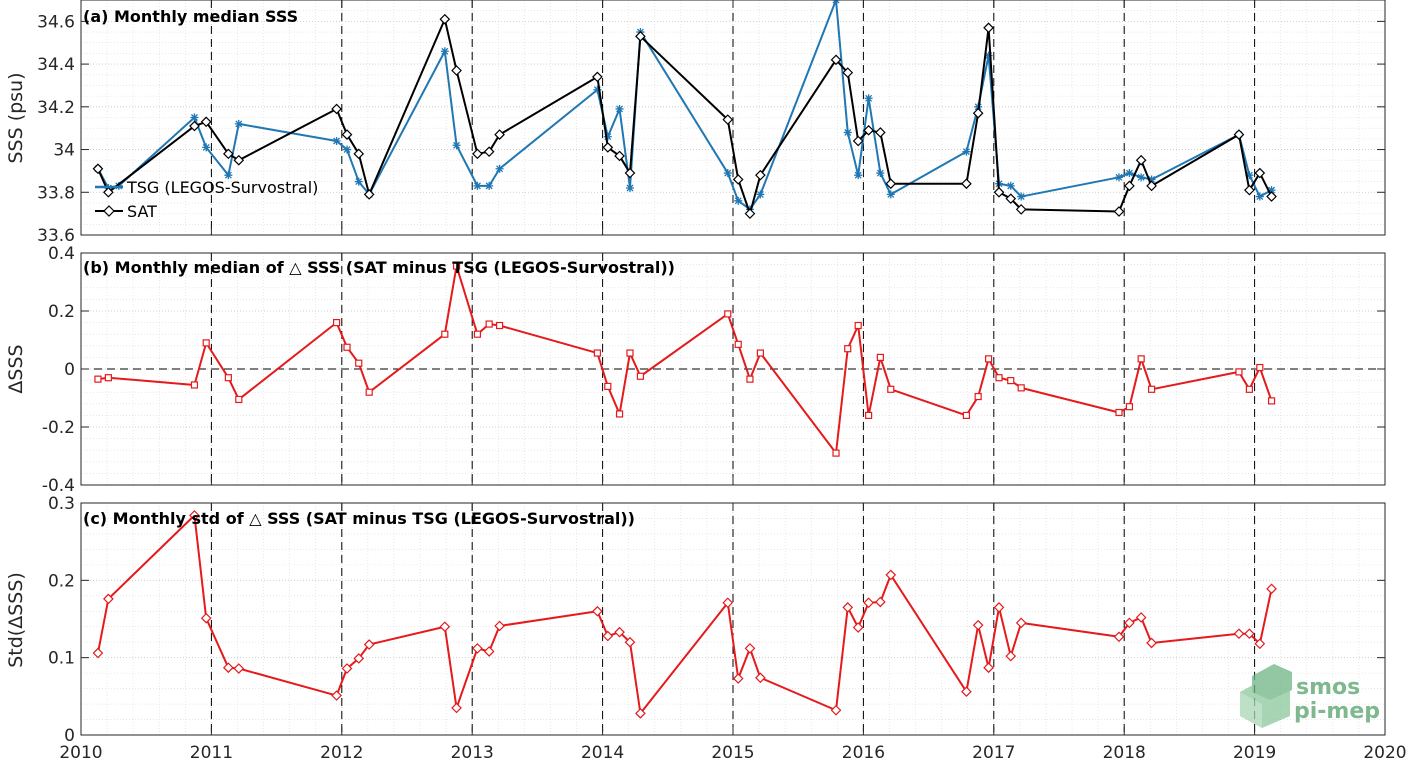 The height and width of the screenshot is (763, 1408). I want to click on logo-text-pimep: pi-mep, so click(1337, 711).